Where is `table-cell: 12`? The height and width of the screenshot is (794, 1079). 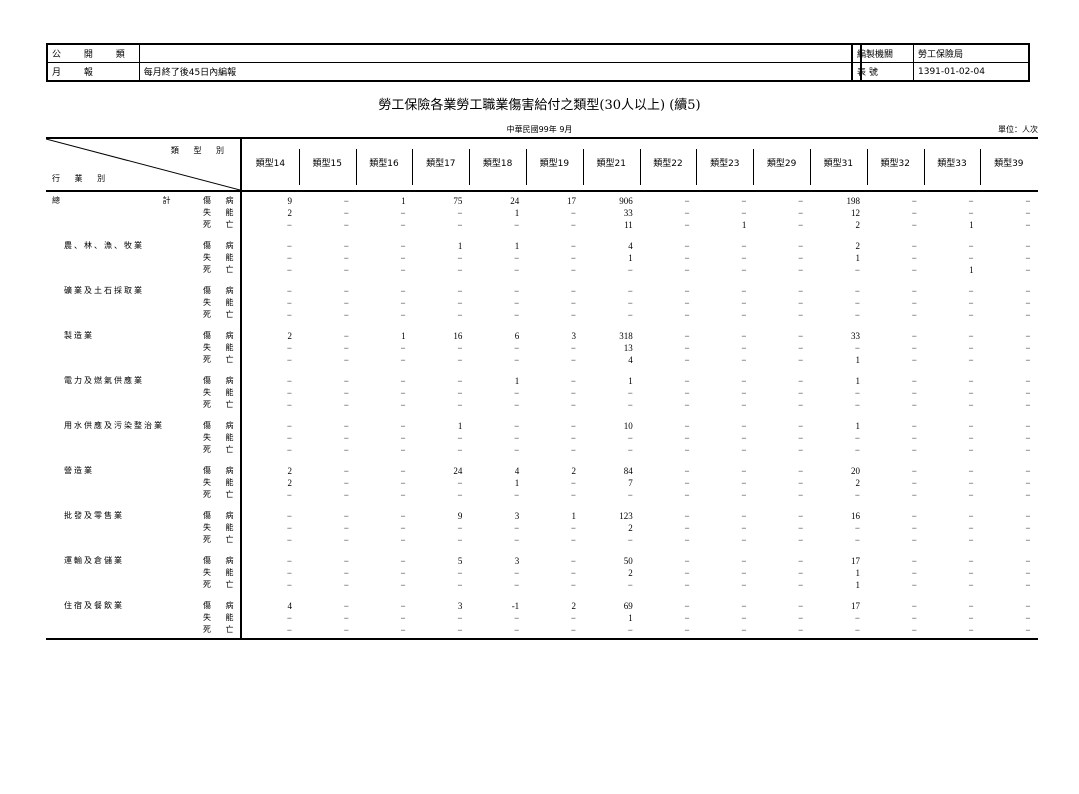
table-cell: 12 is located at coordinates (855, 213).